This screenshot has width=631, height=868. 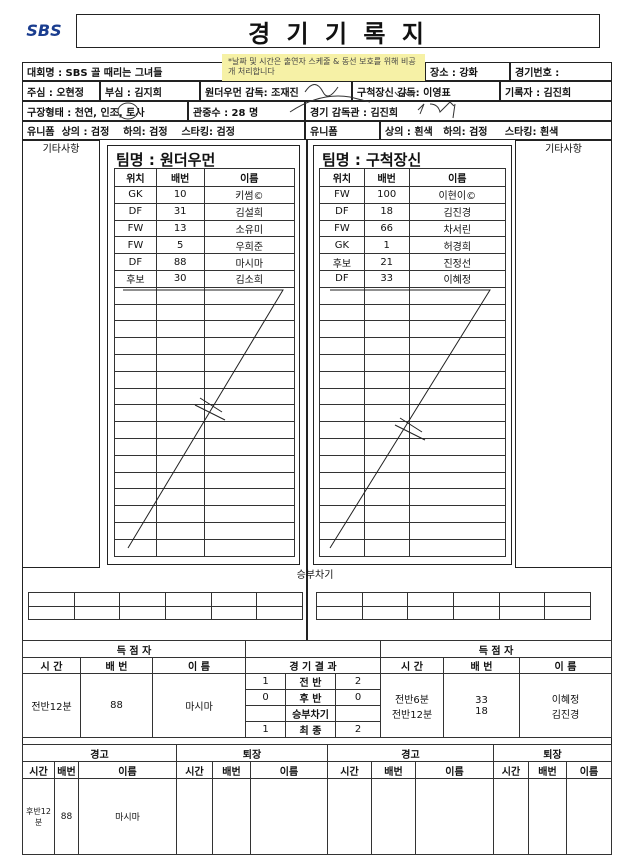 I want to click on match-supervisor: 경기 감독관 : 김진희, so click(x=458, y=111).